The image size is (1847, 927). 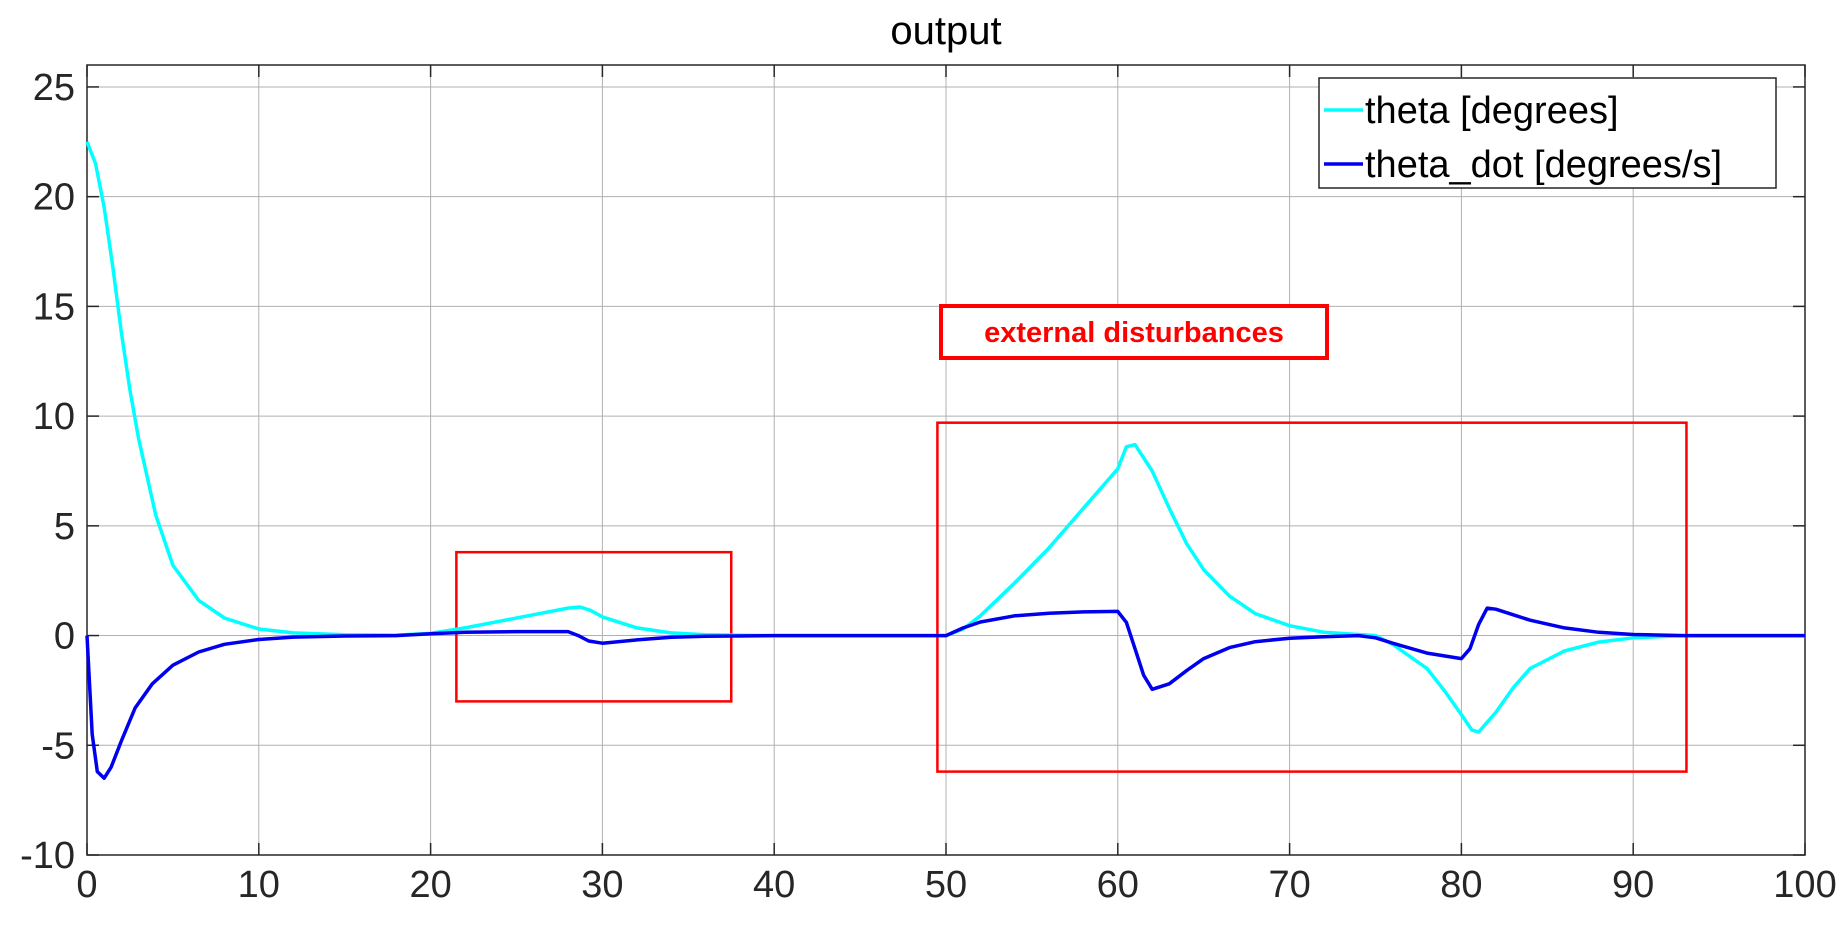 What do you see at coordinates (1633, 885) in the screenshot?
I see `x-tick-label: 90` at bounding box center [1633, 885].